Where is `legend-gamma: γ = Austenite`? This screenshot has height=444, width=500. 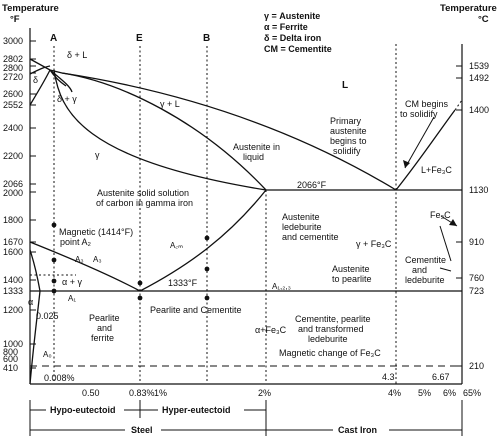 legend-gamma: γ = Austenite is located at coordinates (292, 16).